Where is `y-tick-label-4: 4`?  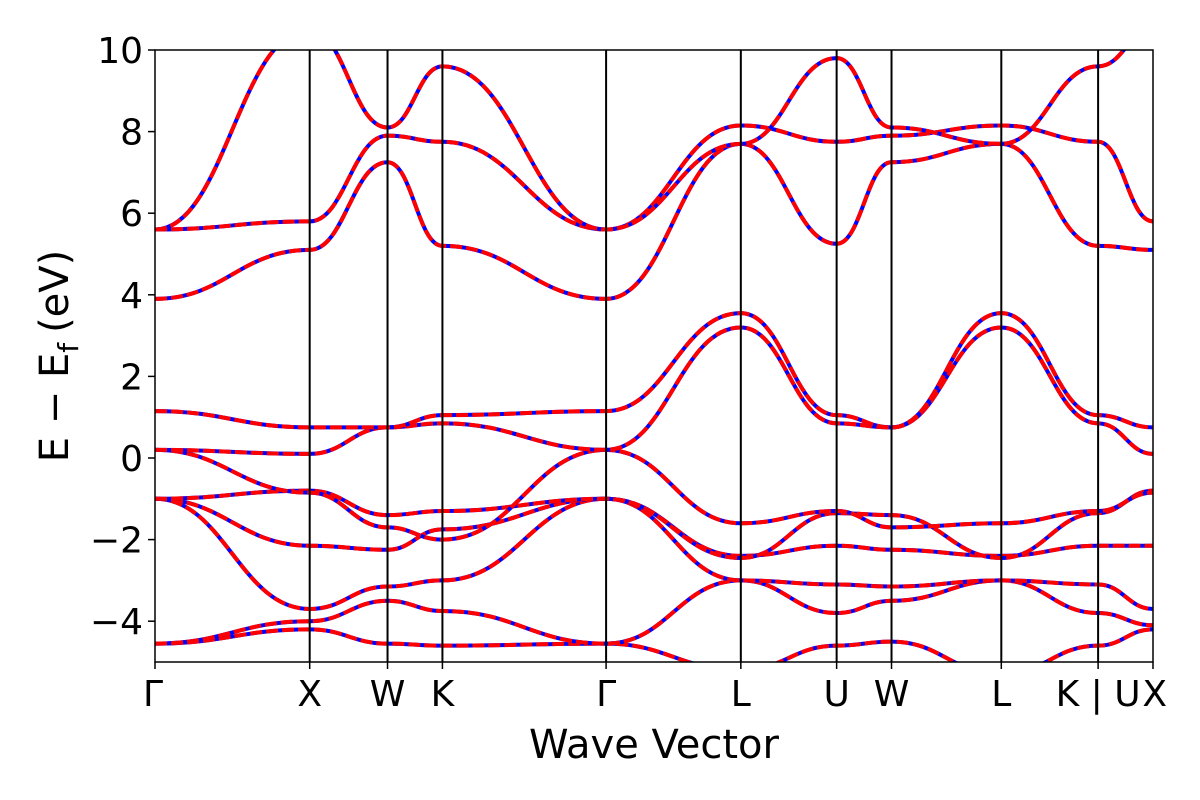
y-tick-label-4: 4 is located at coordinates (131, 296).